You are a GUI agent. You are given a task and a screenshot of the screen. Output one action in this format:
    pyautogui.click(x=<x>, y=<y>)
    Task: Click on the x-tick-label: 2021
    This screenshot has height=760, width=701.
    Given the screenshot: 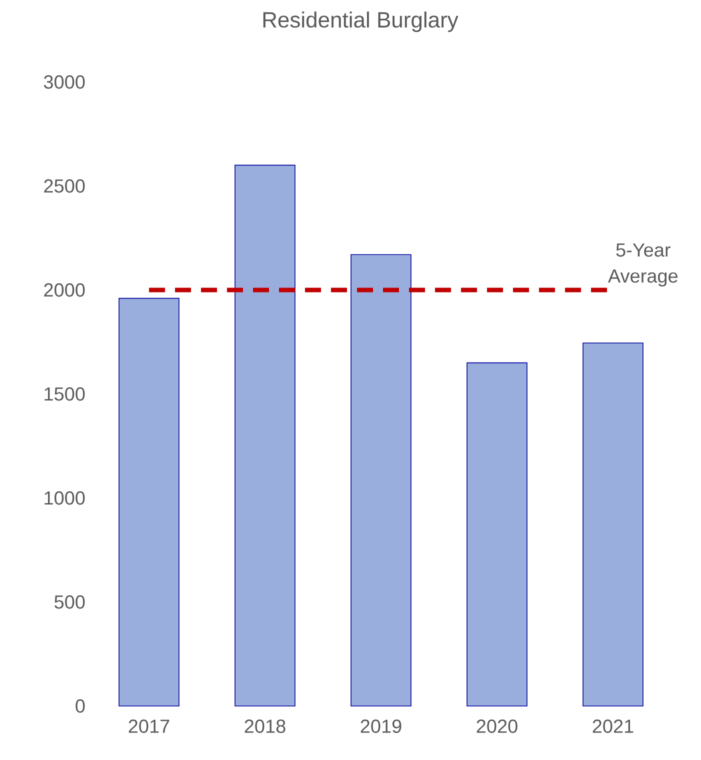 What is the action you would take?
    pyautogui.click(x=612, y=726)
    